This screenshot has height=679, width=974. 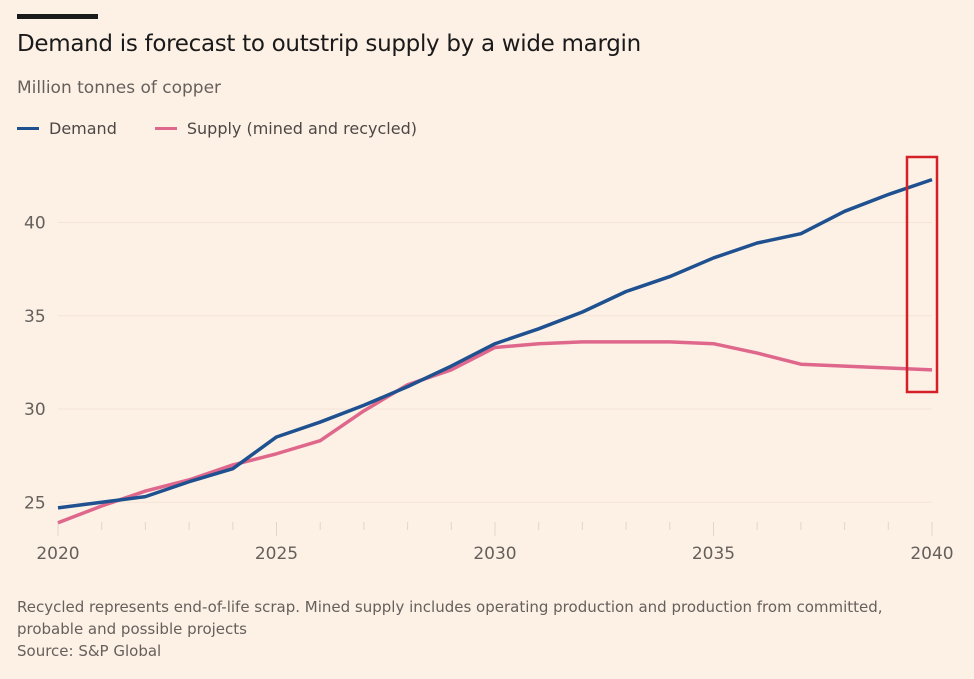 I want to click on x-tick-label: 2030, so click(x=494, y=554).